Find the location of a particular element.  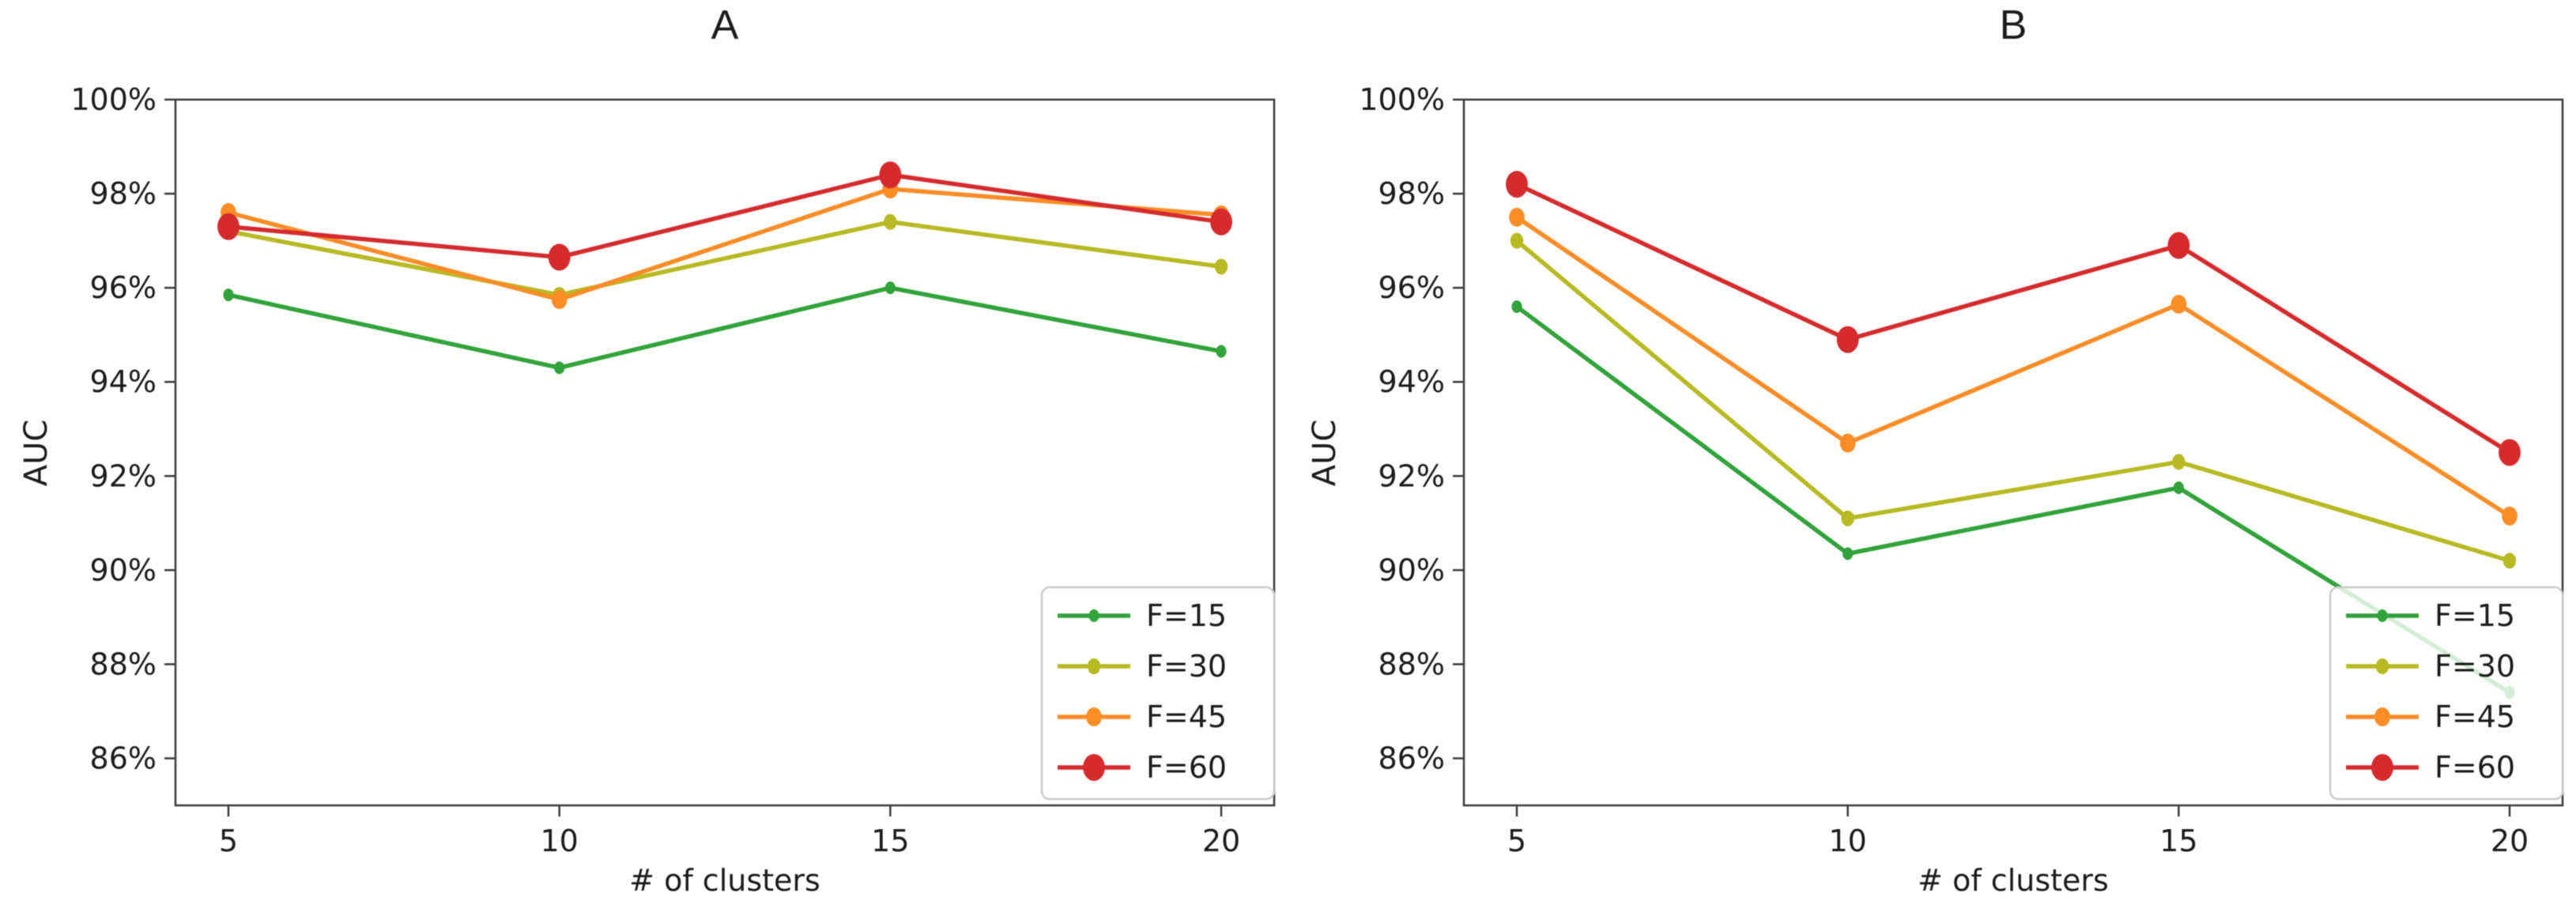

chart-b-title: B is located at coordinates (2013, 25).